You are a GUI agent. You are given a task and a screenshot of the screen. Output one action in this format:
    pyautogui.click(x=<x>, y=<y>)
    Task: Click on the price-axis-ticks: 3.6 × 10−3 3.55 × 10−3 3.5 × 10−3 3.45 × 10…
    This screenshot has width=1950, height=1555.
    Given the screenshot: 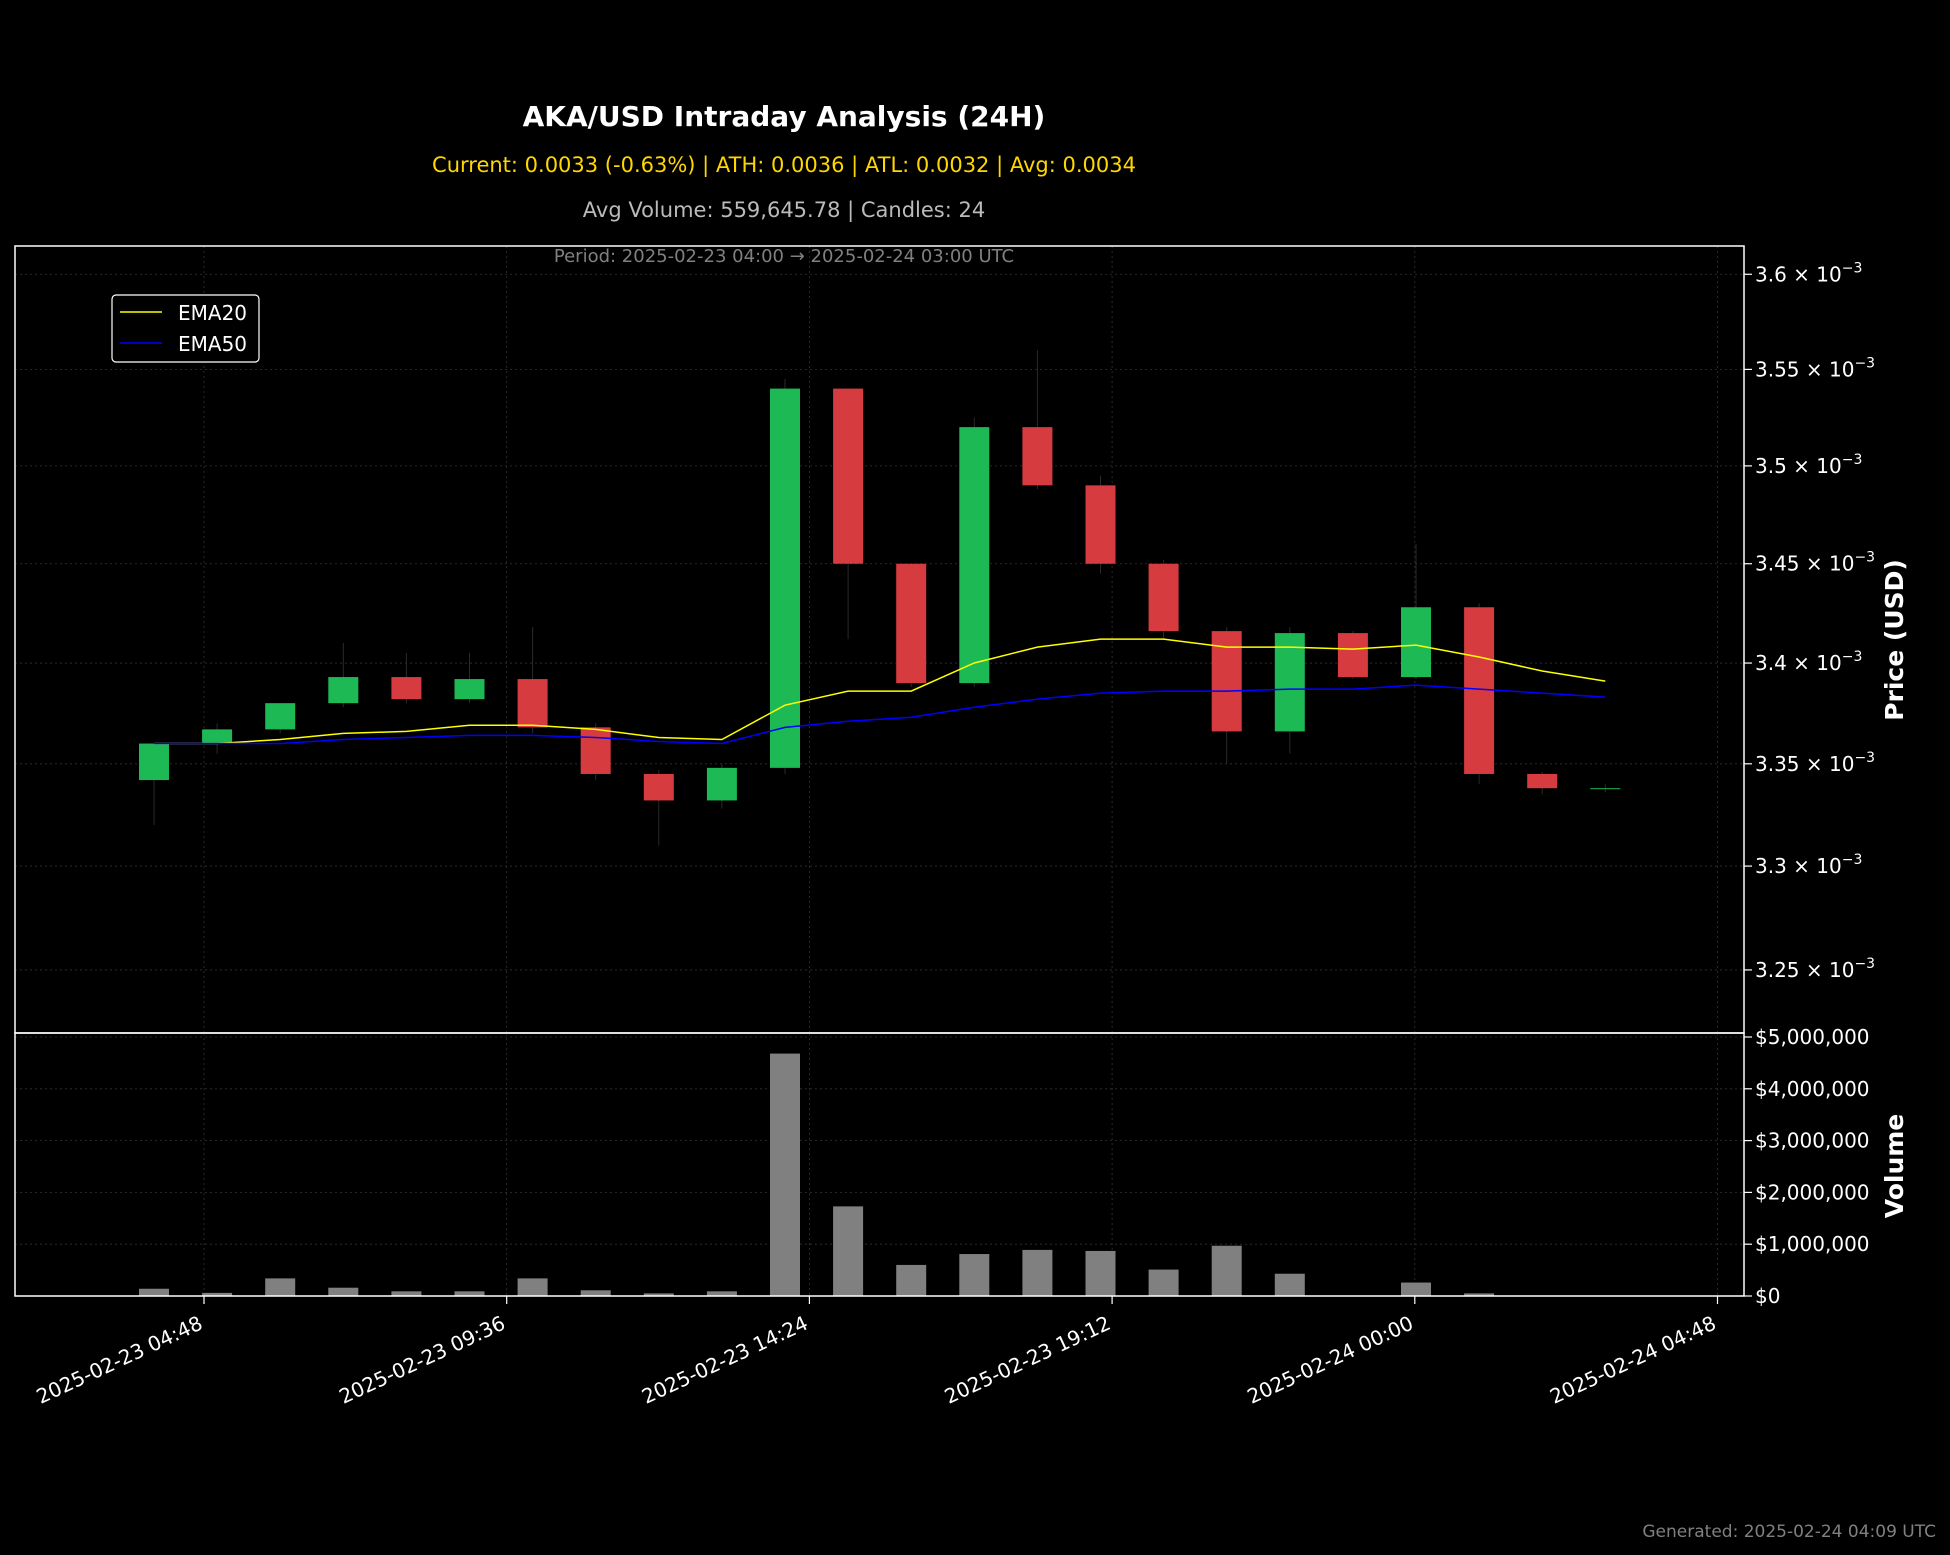 What is the action you would take?
    pyautogui.click(x=1809, y=621)
    